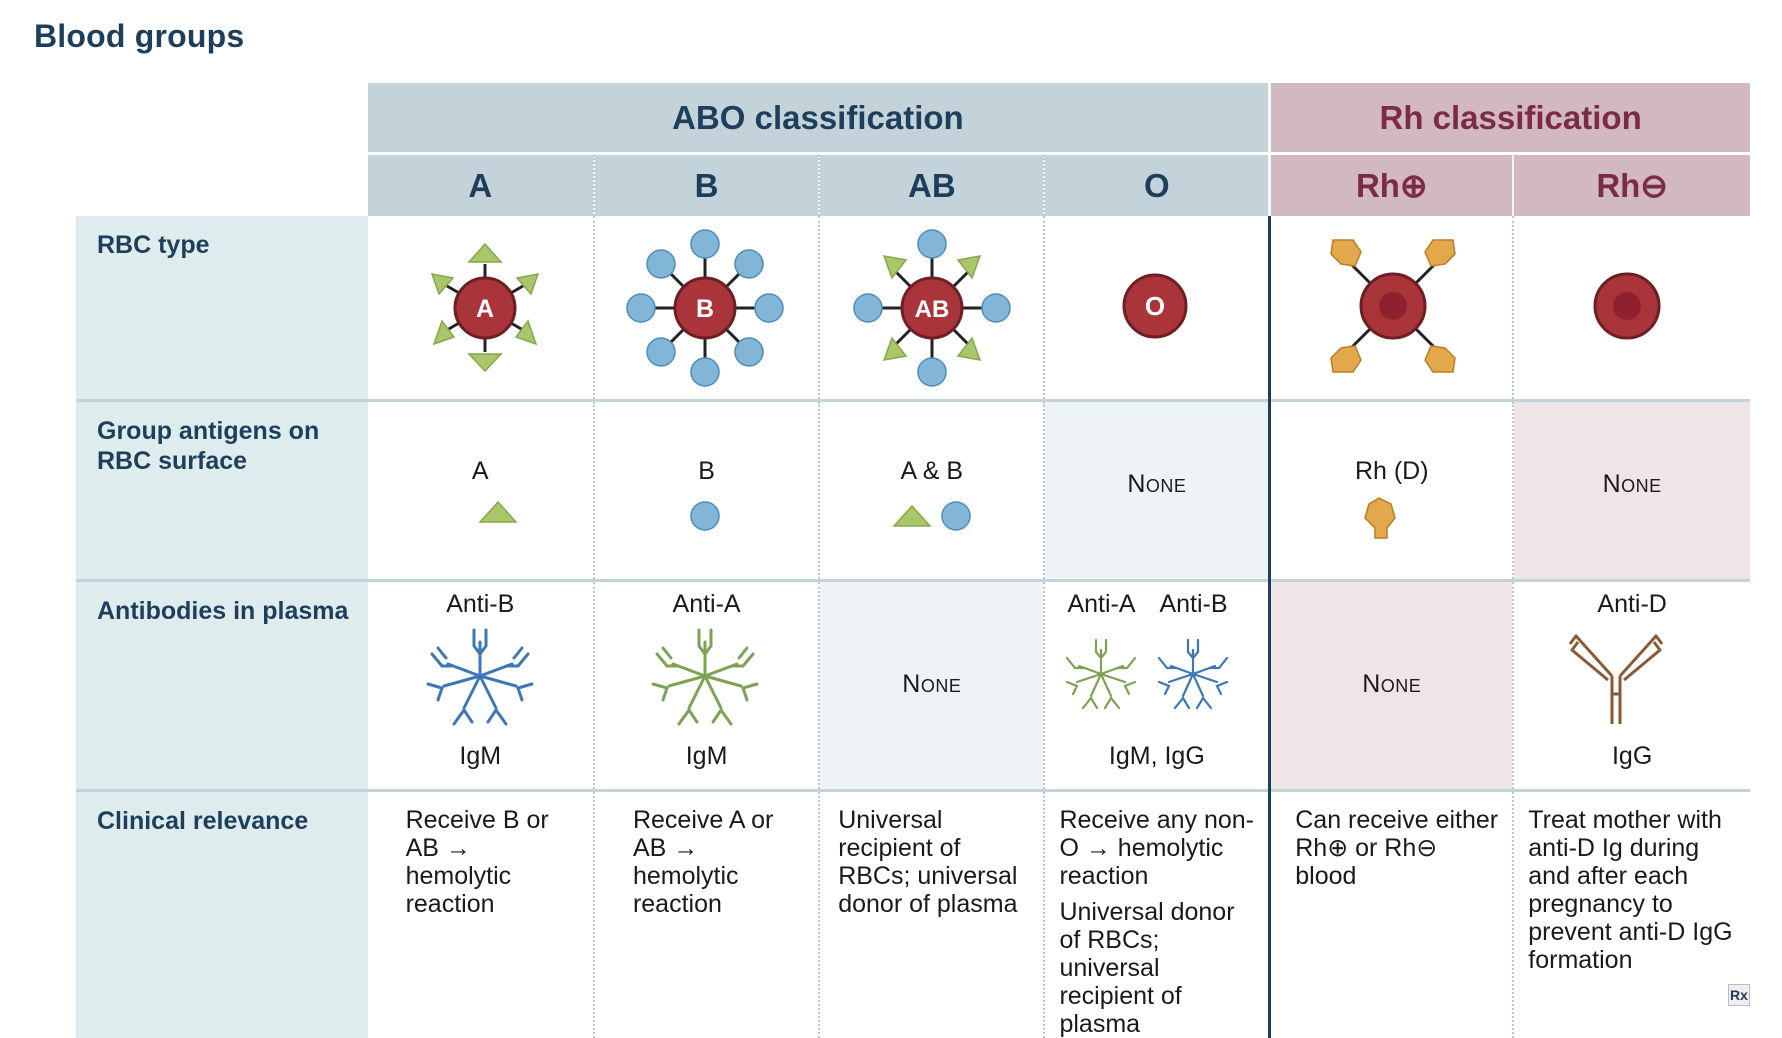 Image resolution: width=1782 pixels, height=1038 pixels. Describe the element at coordinates (1392, 491) in the screenshot. I see `antigen-rh-pos-cell: Rh (D)` at that location.